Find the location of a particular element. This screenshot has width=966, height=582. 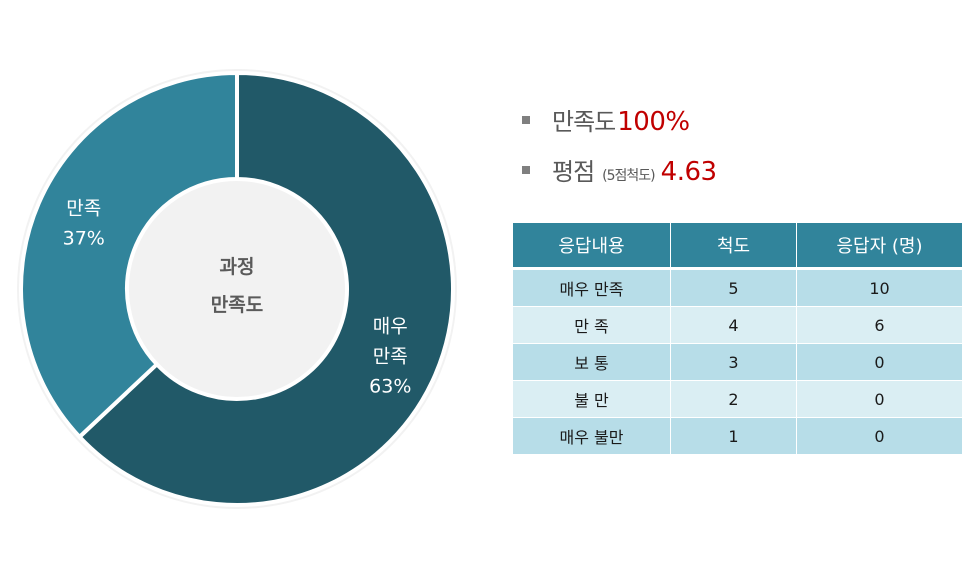

summary-stats: 만족도 100% 평점 (5점척도) 4.63 is located at coordinates (619, 152).